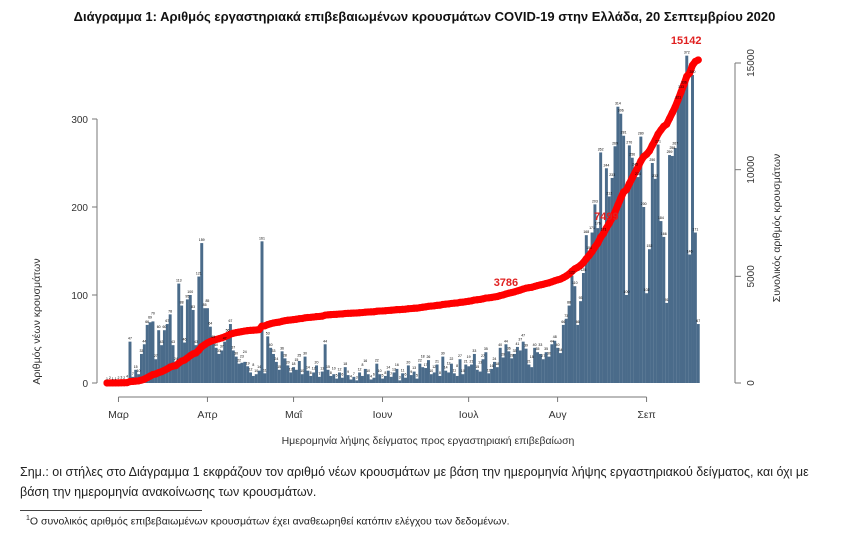 Image resolution: width=849 pixels, height=544 pixels. Describe the element at coordinates (569, 303) in the screenshot. I see `bar-value-label: 88` at that location.